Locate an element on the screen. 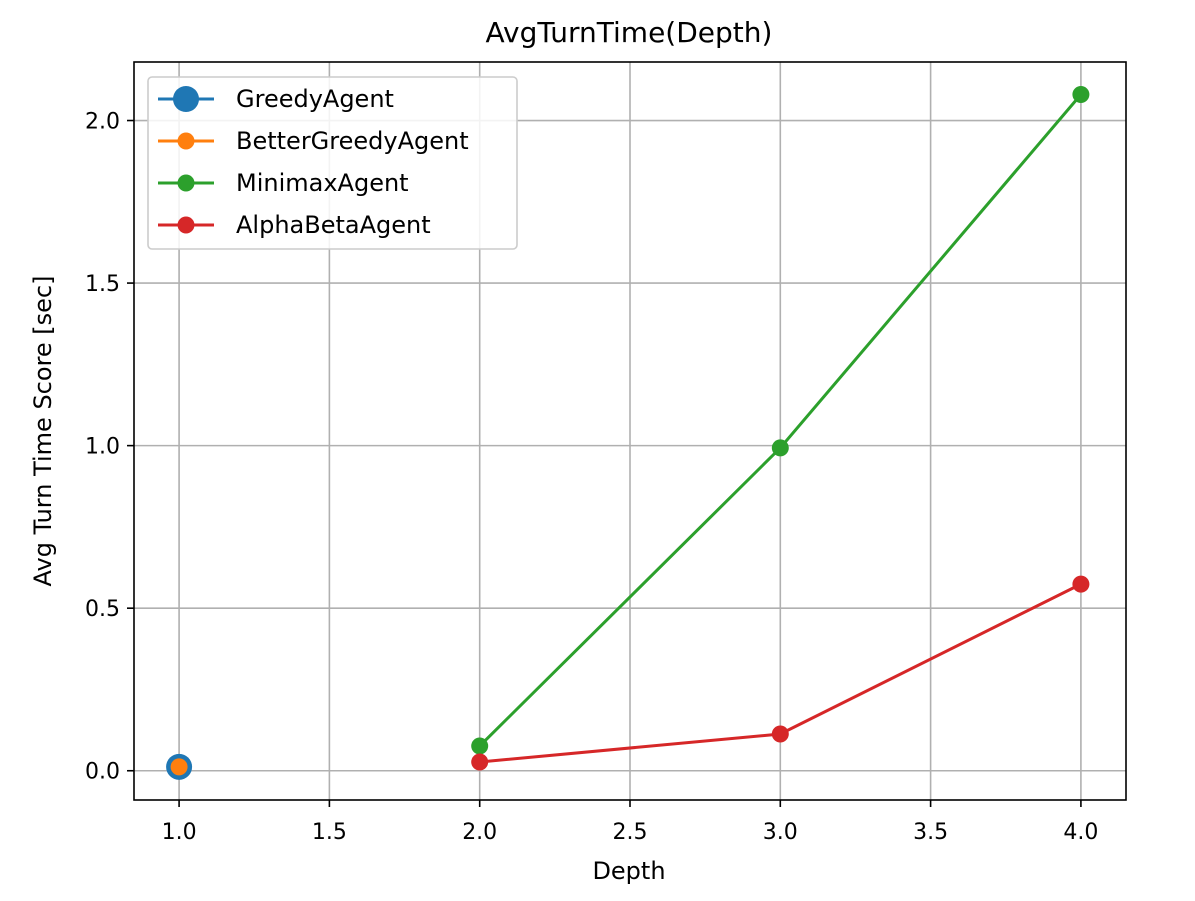 The width and height of the screenshot is (1195, 901). legend-item: GreedyAgent is located at coordinates (276, 99).